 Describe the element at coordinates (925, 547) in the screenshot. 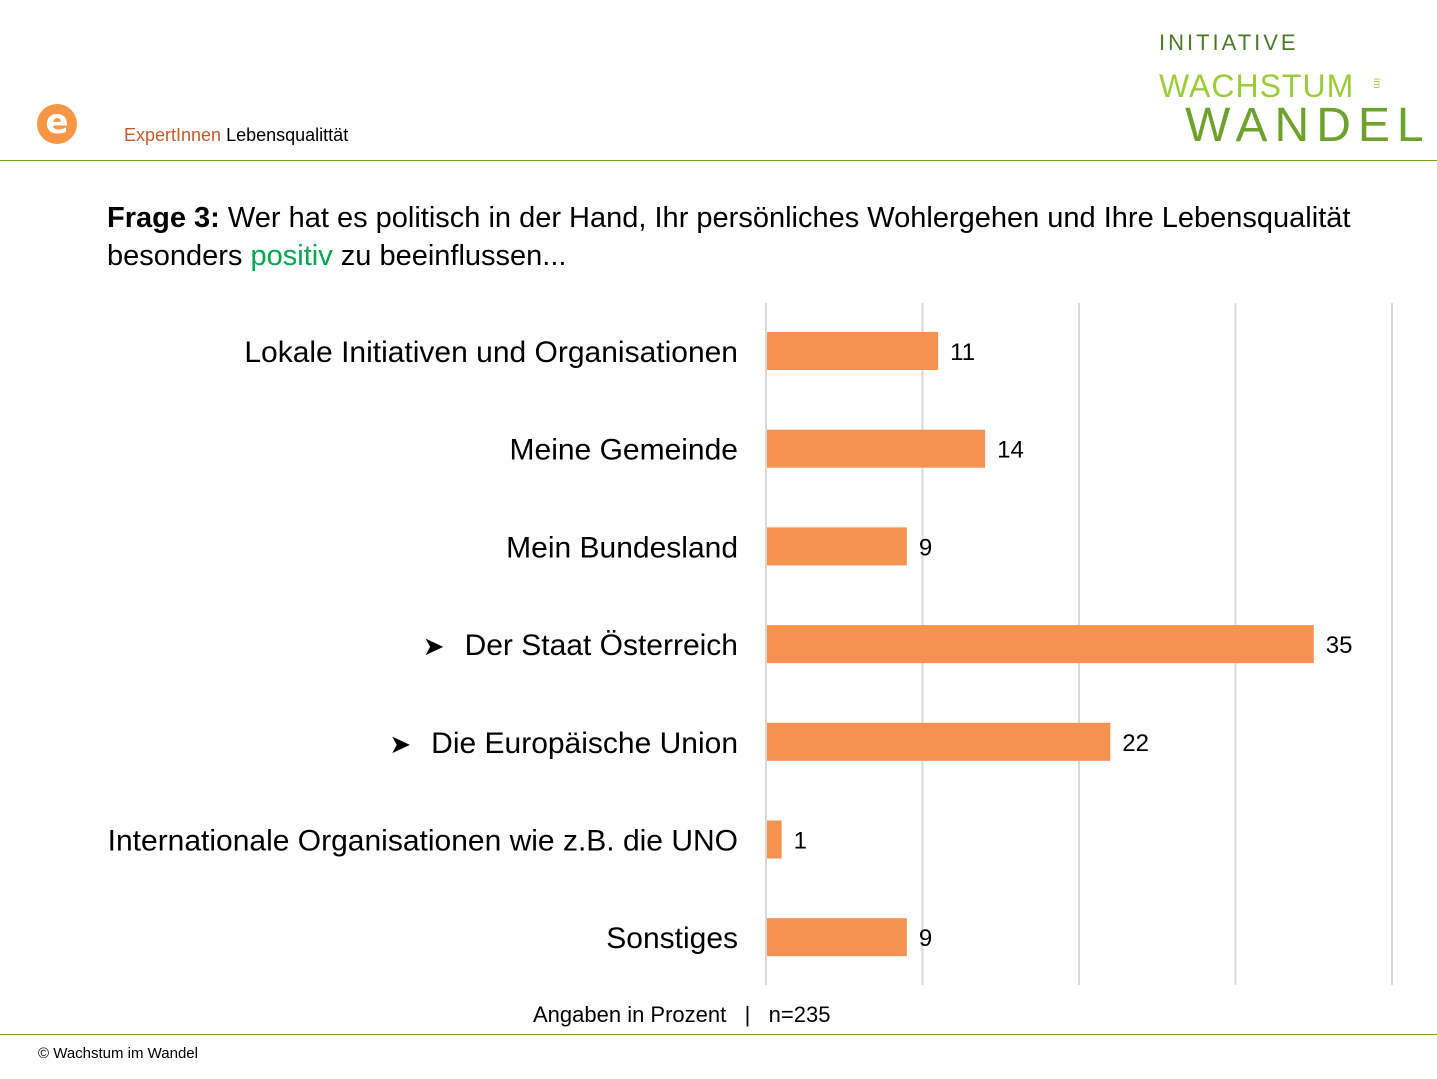

I see `bar-value-label-2: 9` at that location.